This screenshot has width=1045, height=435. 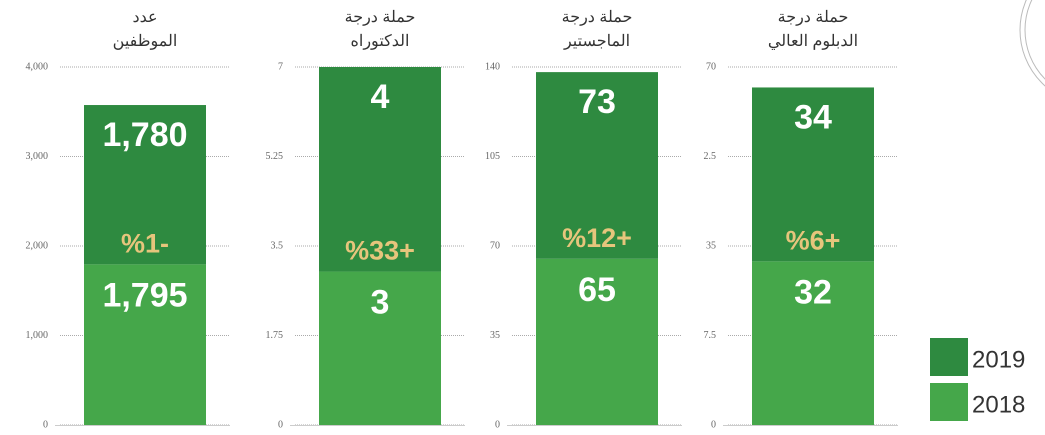 What do you see at coordinates (277, 245) in the screenshot?
I see `y-tick-label: 3.5` at bounding box center [277, 245].